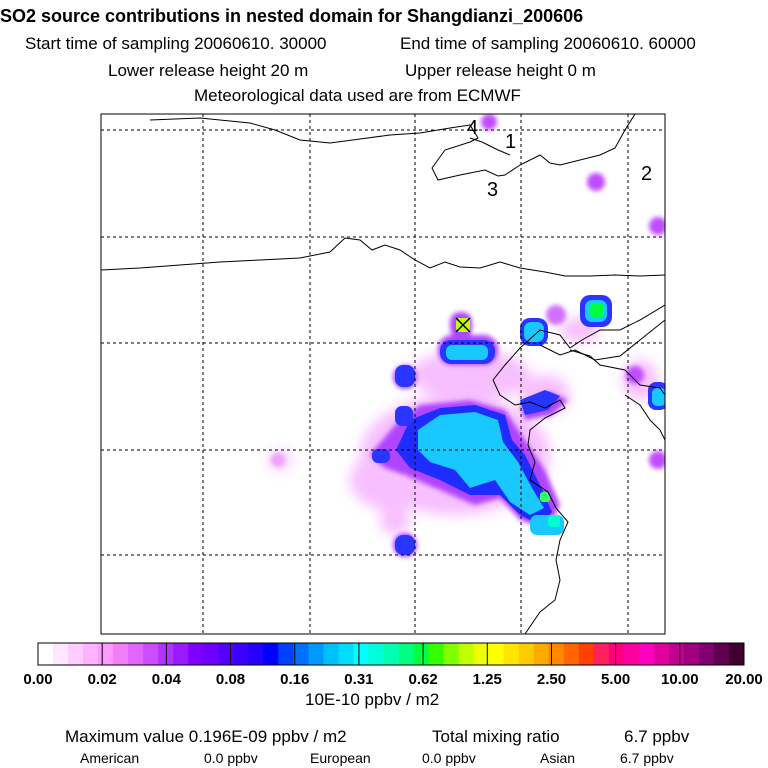 The image size is (768, 768). I want to click on colorbar, so click(391, 654).